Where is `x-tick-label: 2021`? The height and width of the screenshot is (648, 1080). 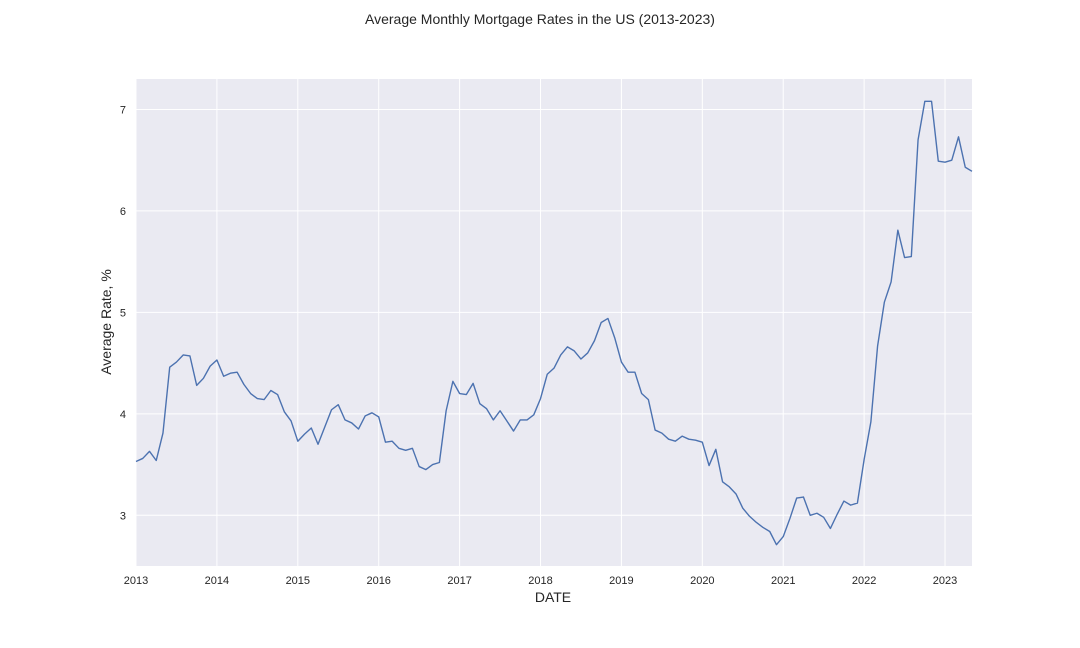
x-tick-label: 2021 is located at coordinates (783, 581).